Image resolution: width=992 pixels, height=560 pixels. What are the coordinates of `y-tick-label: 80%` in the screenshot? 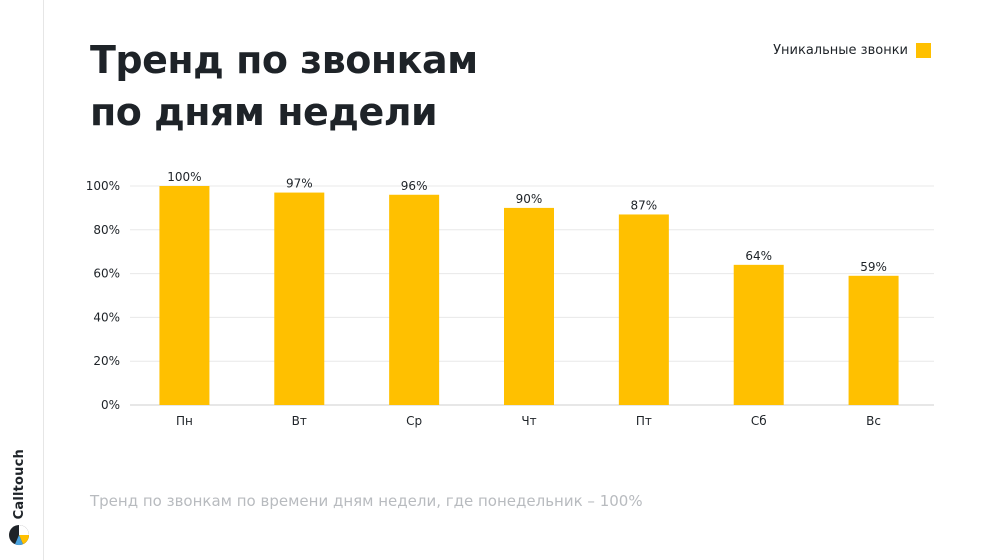 It's located at (106, 230).